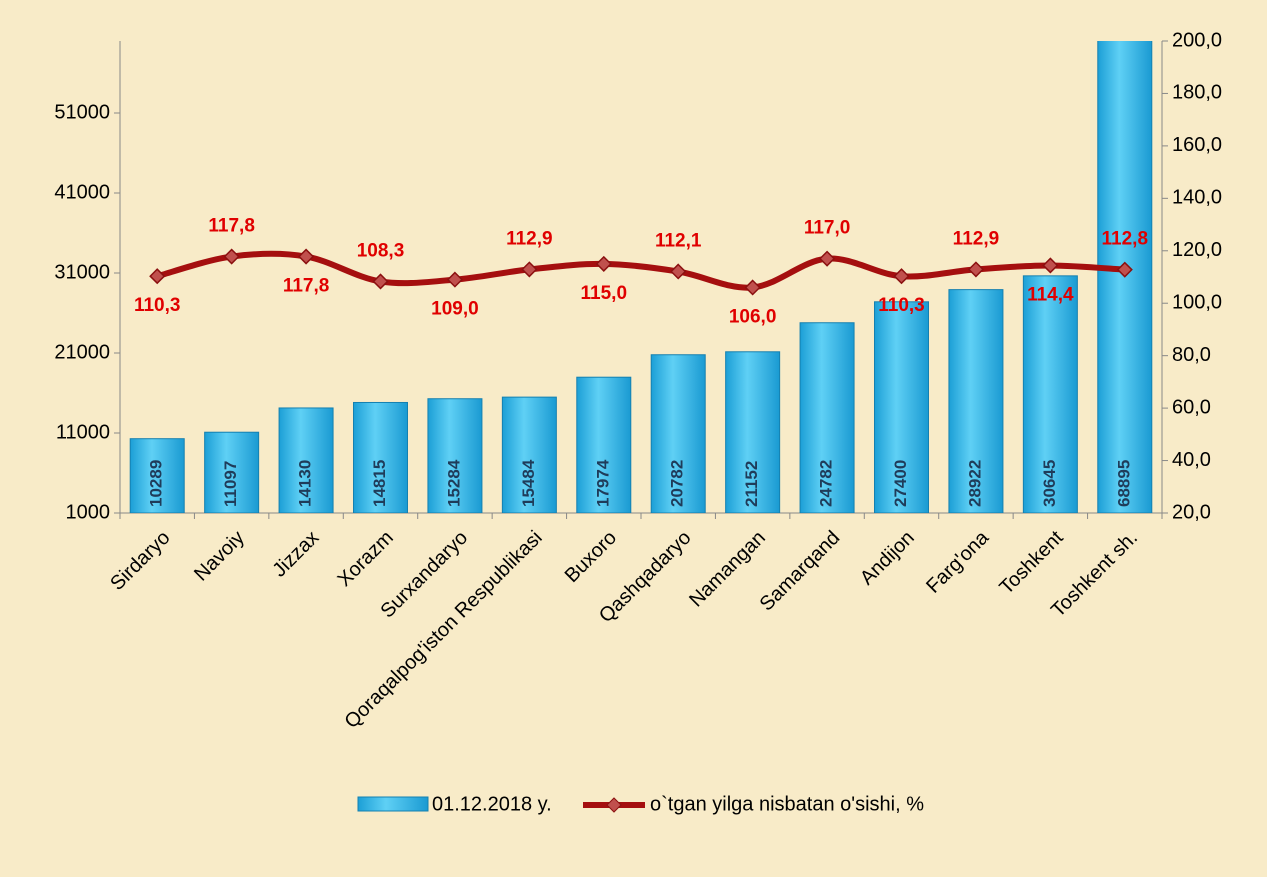  Describe the element at coordinates (753, 317) in the screenshot. I see `line-label: 106,0` at that location.